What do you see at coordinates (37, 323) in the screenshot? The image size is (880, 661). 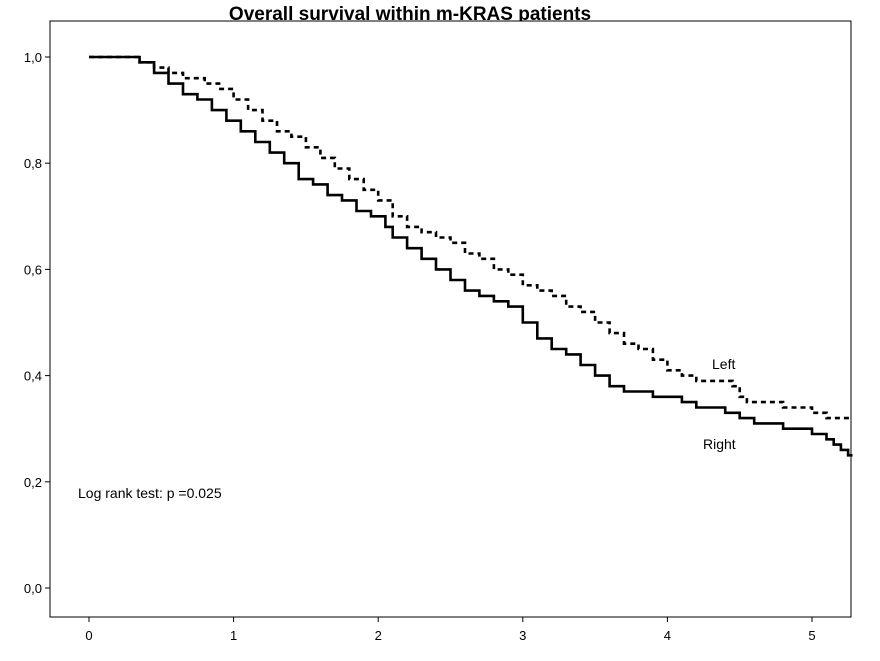 I see `y-axis: 0,0 0,2 0,4 0,6 0,8 1,0` at bounding box center [37, 323].